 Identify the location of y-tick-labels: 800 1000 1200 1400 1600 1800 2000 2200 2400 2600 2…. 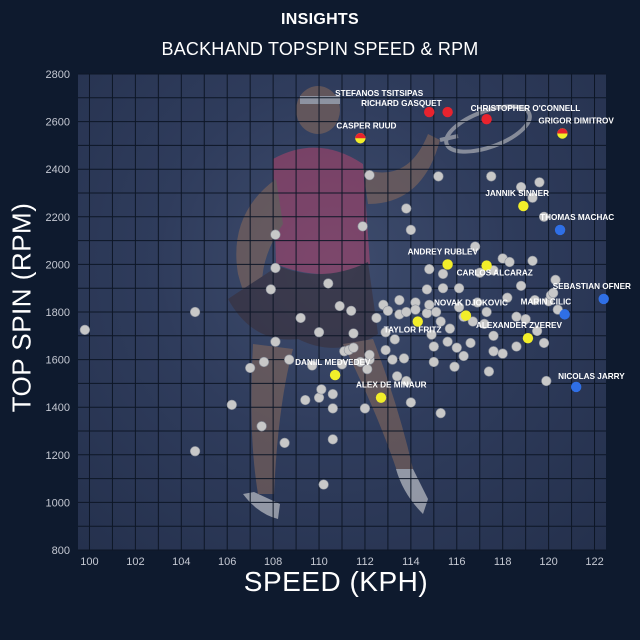
(58, 313).